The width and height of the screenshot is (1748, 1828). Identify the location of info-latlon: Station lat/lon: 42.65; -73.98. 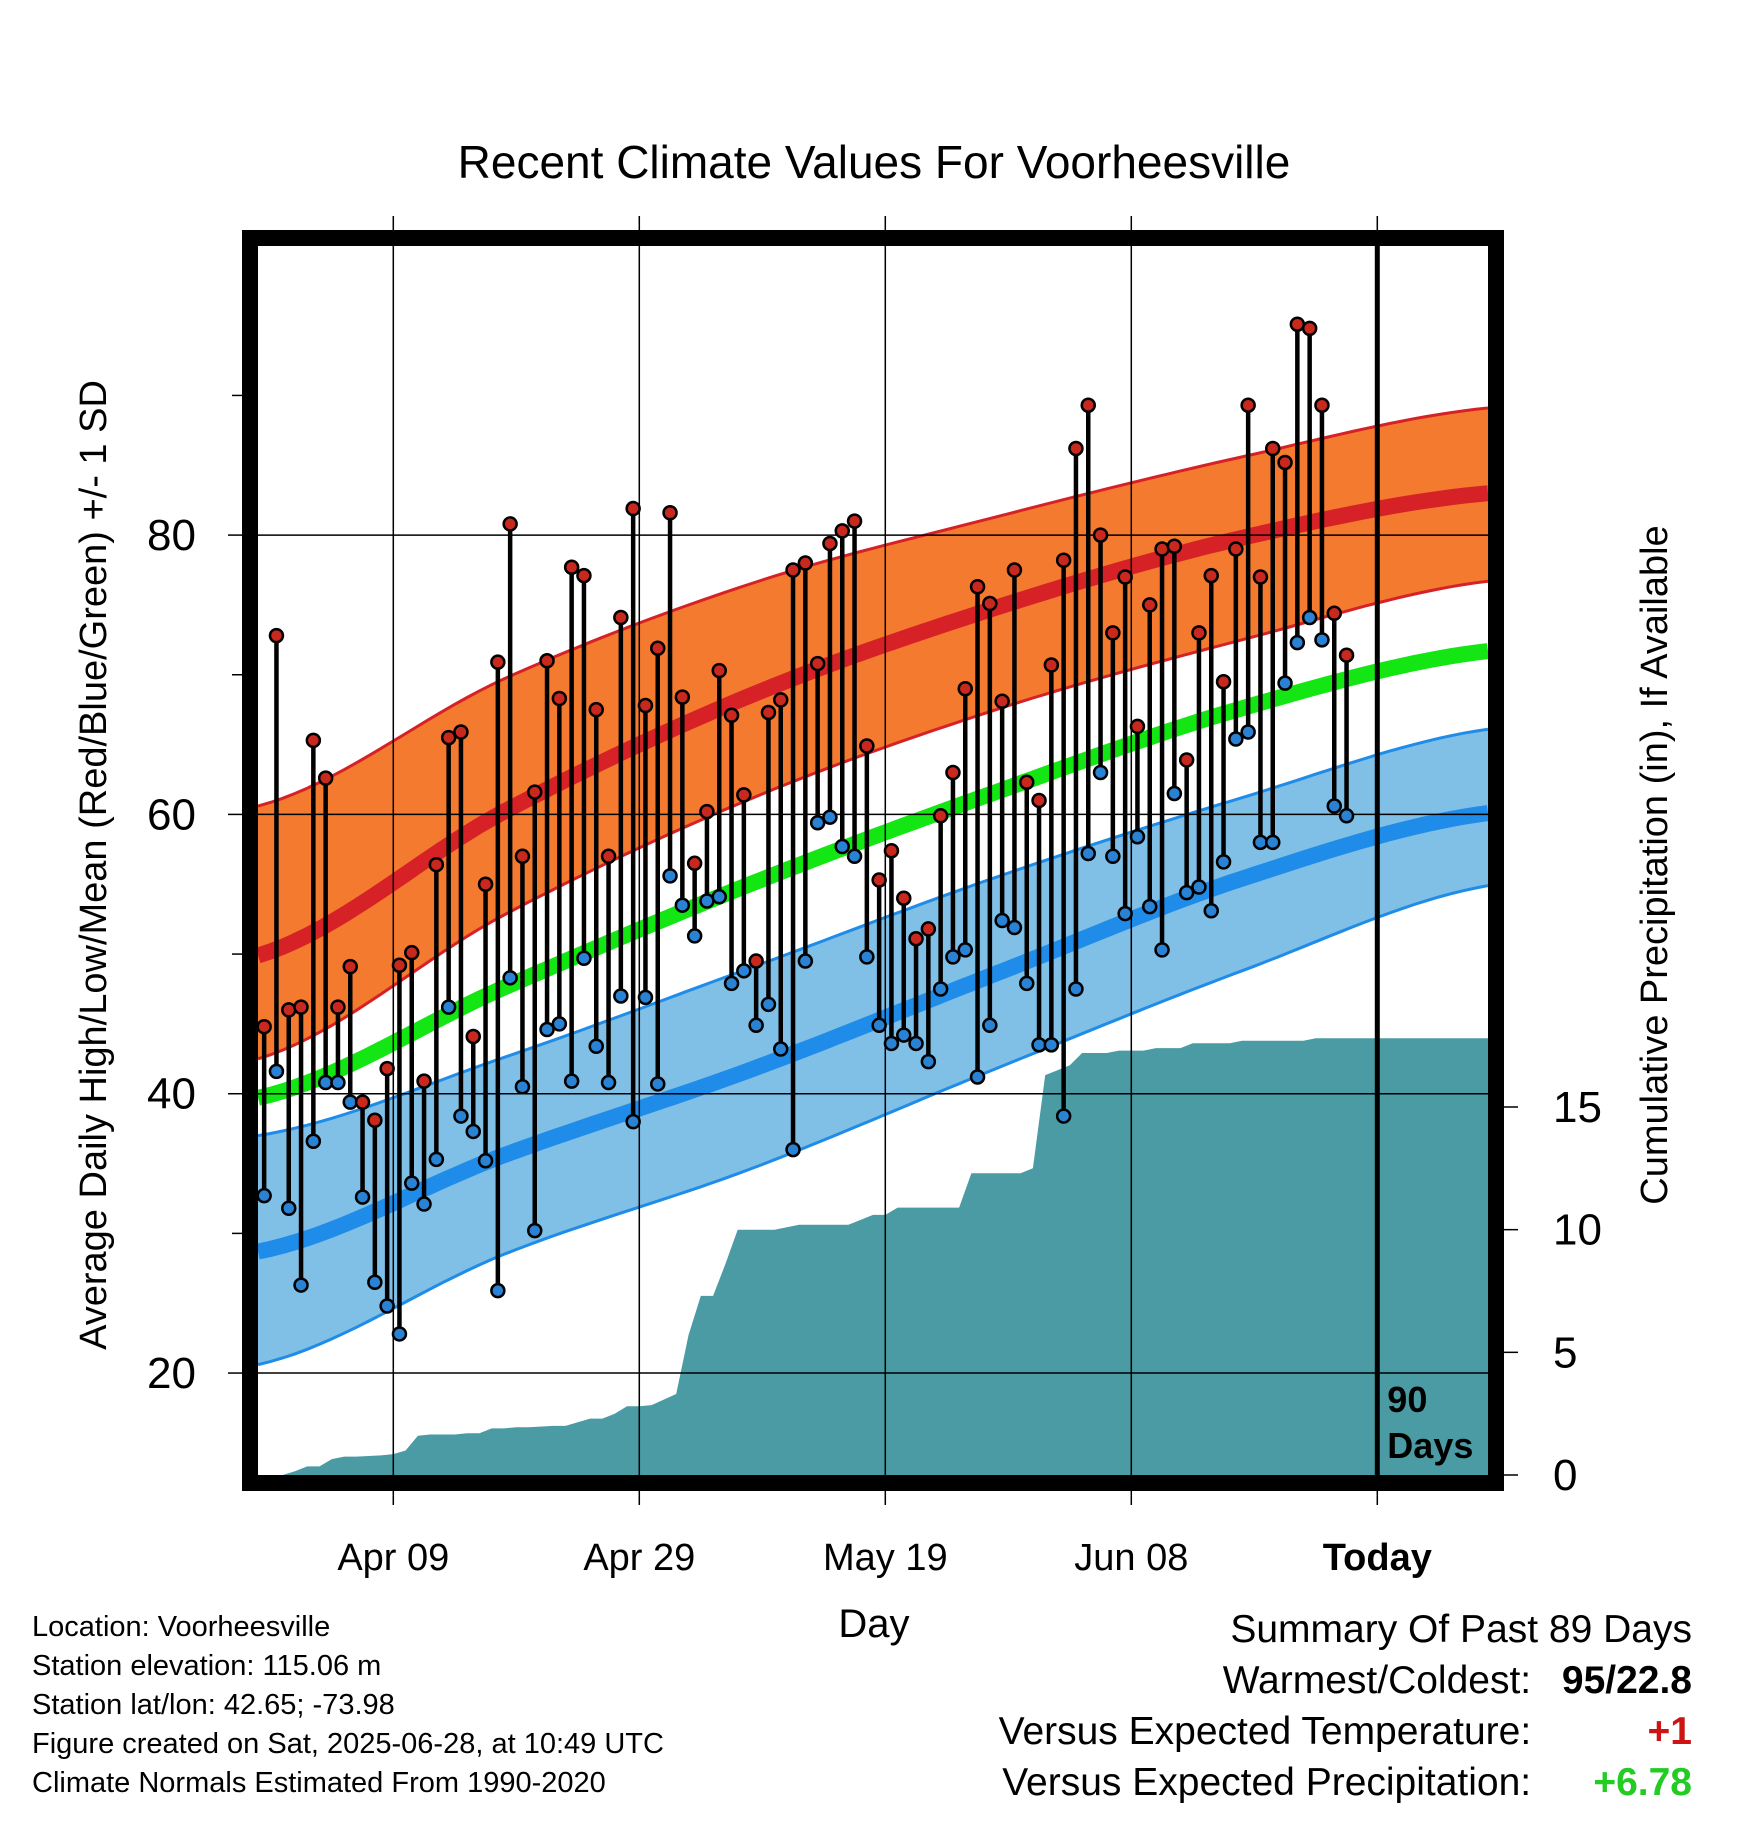
(213, 1705).